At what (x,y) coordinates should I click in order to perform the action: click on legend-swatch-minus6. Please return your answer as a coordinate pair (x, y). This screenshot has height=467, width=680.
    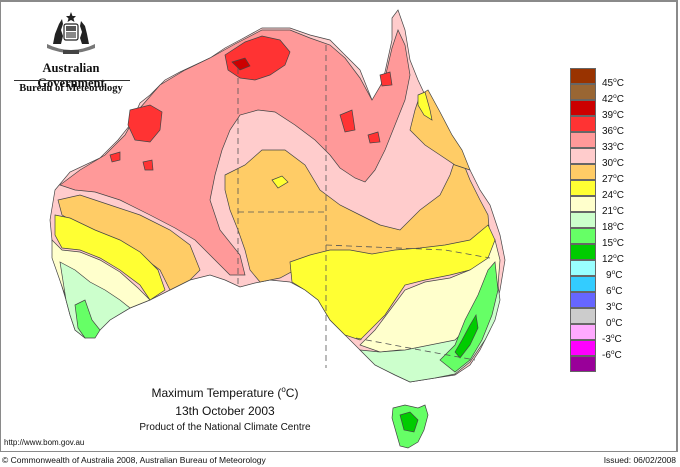
    Looking at the image, I should click on (583, 348).